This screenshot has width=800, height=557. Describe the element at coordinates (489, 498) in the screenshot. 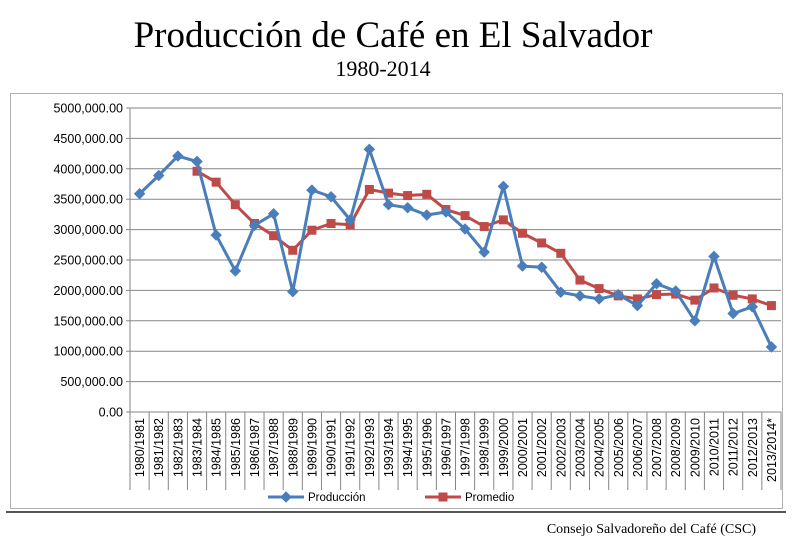

I see `legend-label-promedio: Promedio` at that location.